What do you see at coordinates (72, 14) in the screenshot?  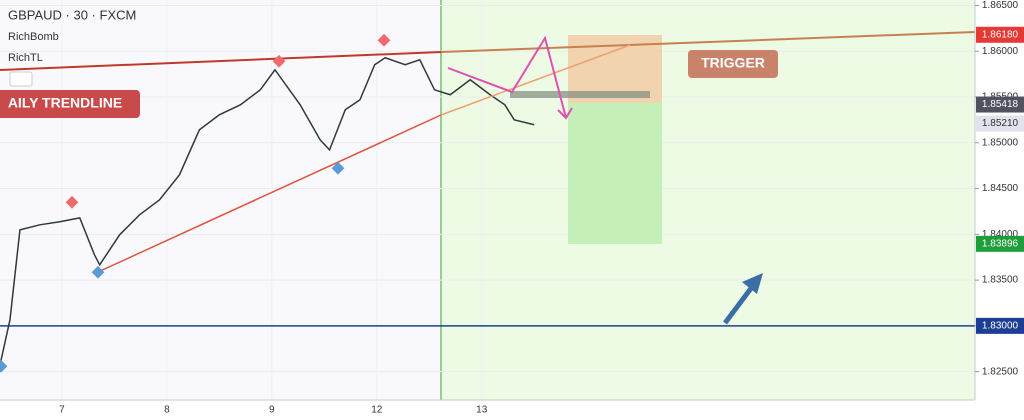 I see `chart-title: GBPAUD · 30 · FXCM` at bounding box center [72, 14].